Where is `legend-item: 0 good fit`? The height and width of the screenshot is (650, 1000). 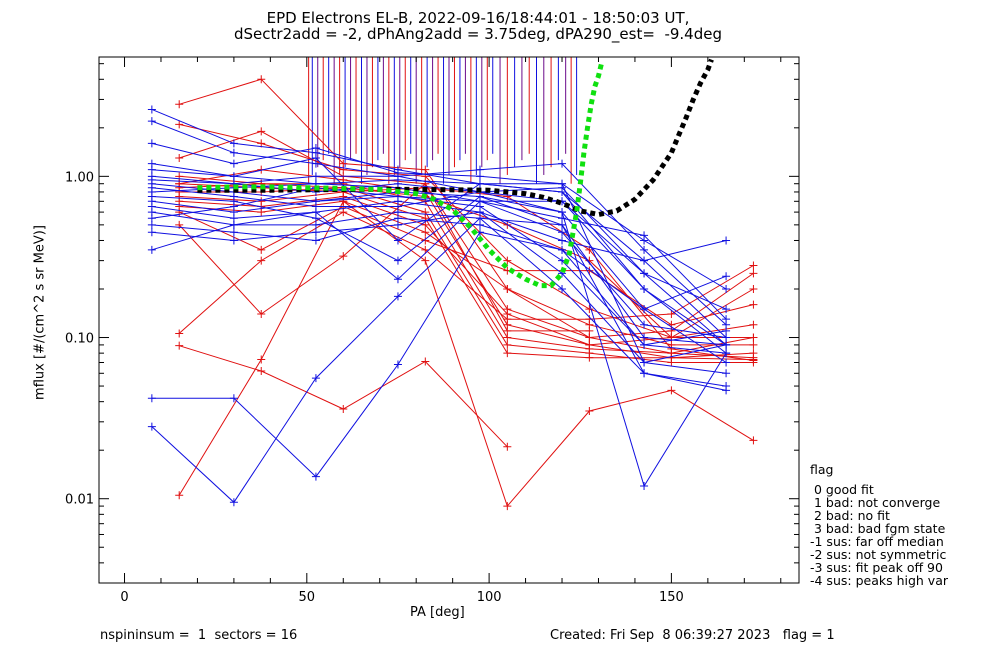
legend-item: 0 good fit is located at coordinates (842, 489).